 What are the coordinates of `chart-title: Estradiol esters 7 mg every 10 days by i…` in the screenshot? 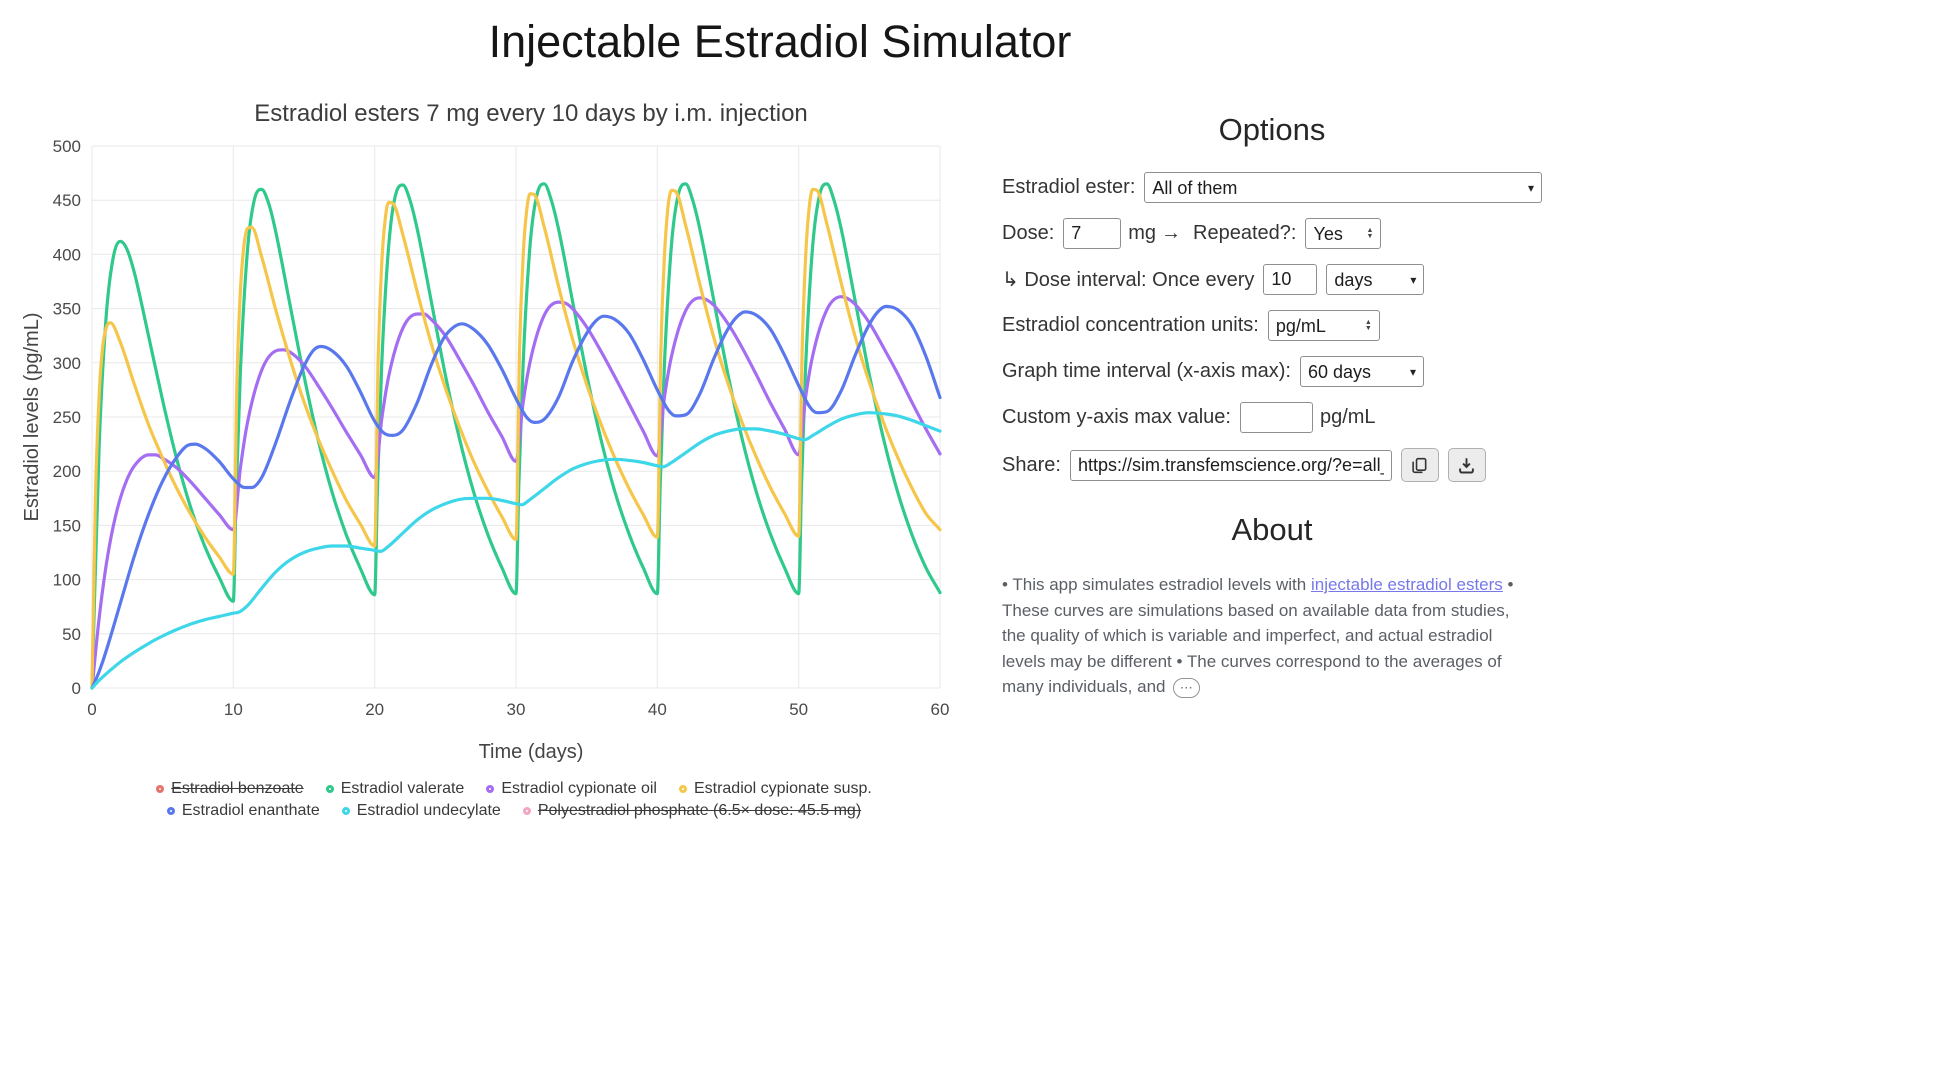 It's located at (531, 113).